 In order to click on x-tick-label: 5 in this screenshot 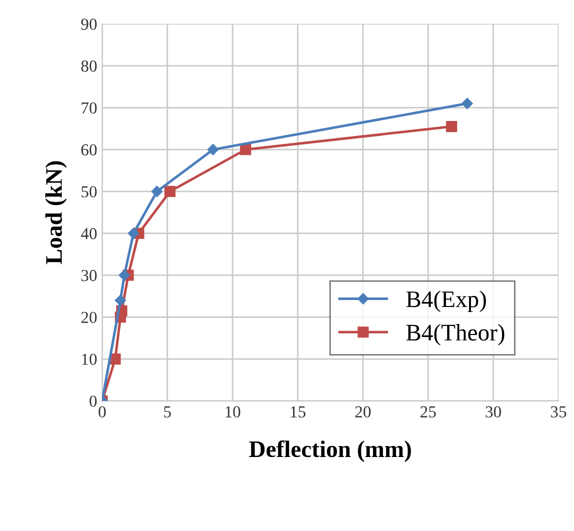, I will do `click(167, 412)`.